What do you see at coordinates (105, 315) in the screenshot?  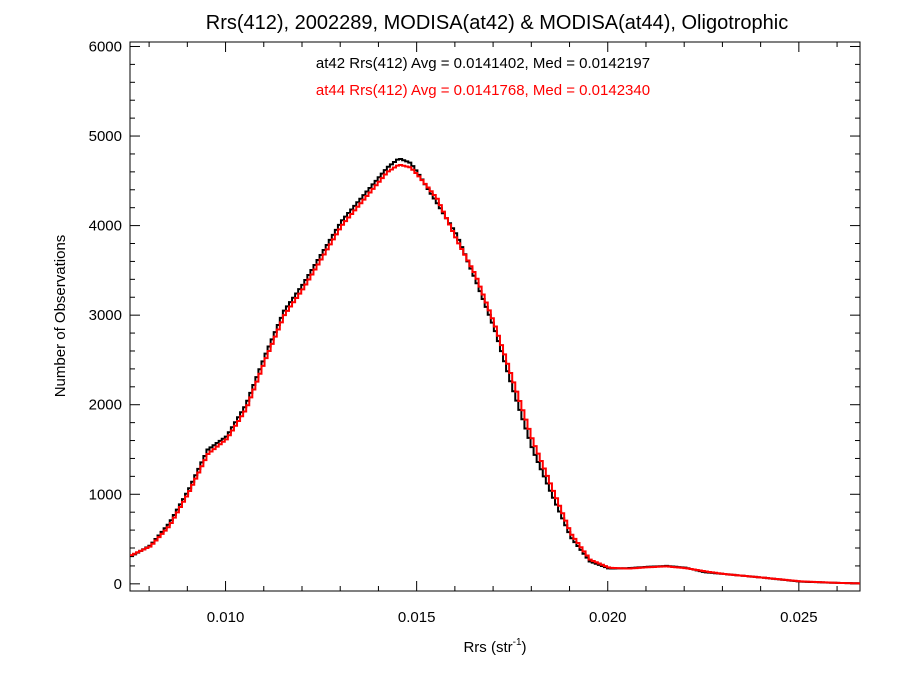 I see `y-tick-label: 3000` at bounding box center [105, 315].